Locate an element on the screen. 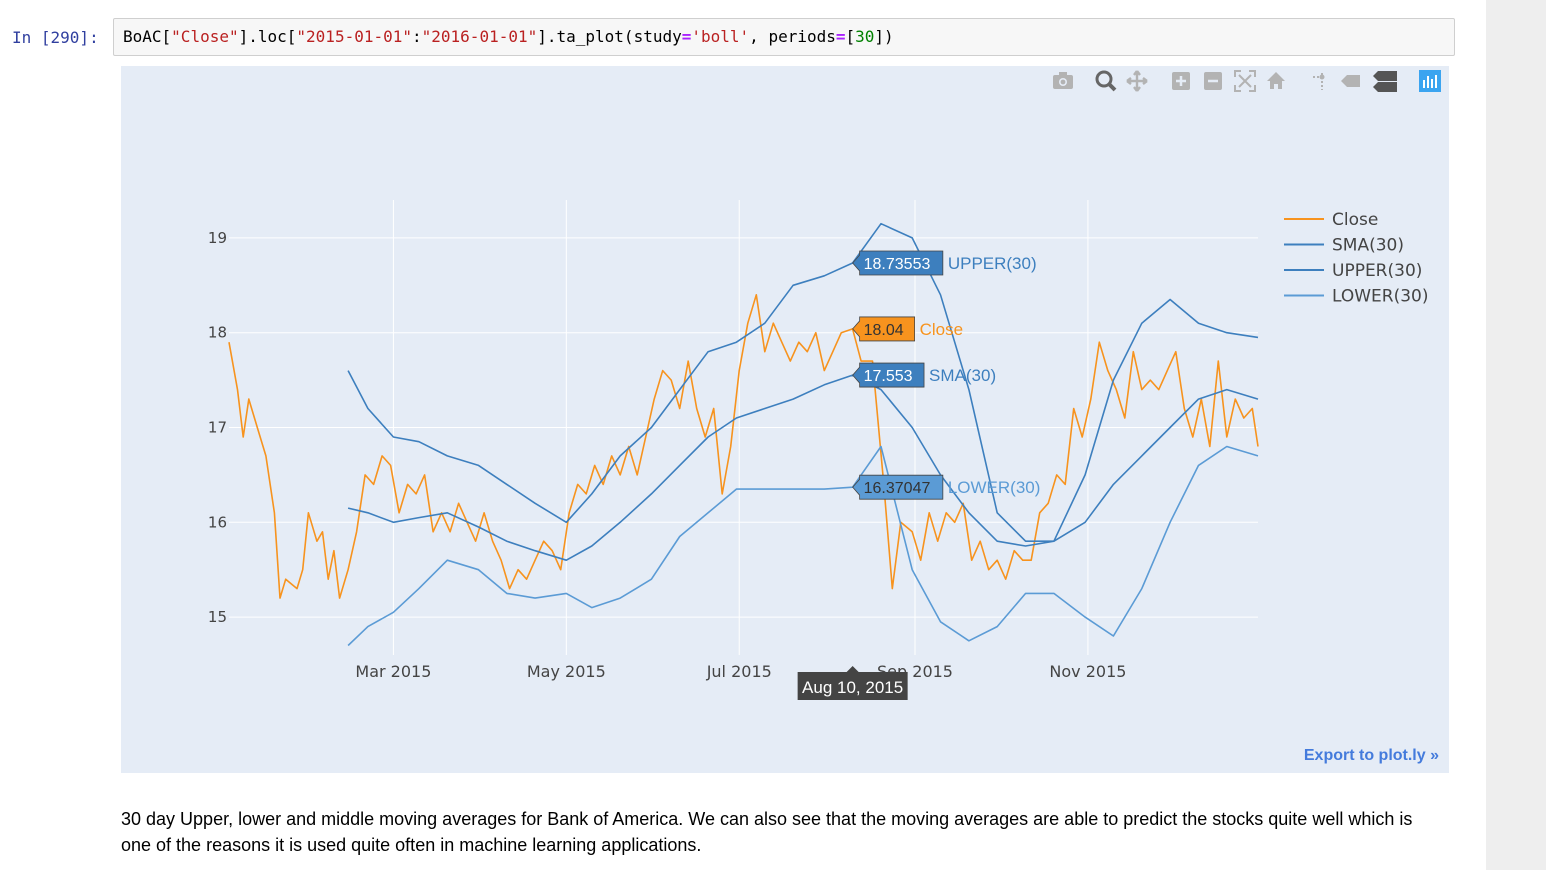 The image size is (1546, 870). code-token: 'boll' is located at coordinates (720, 36).